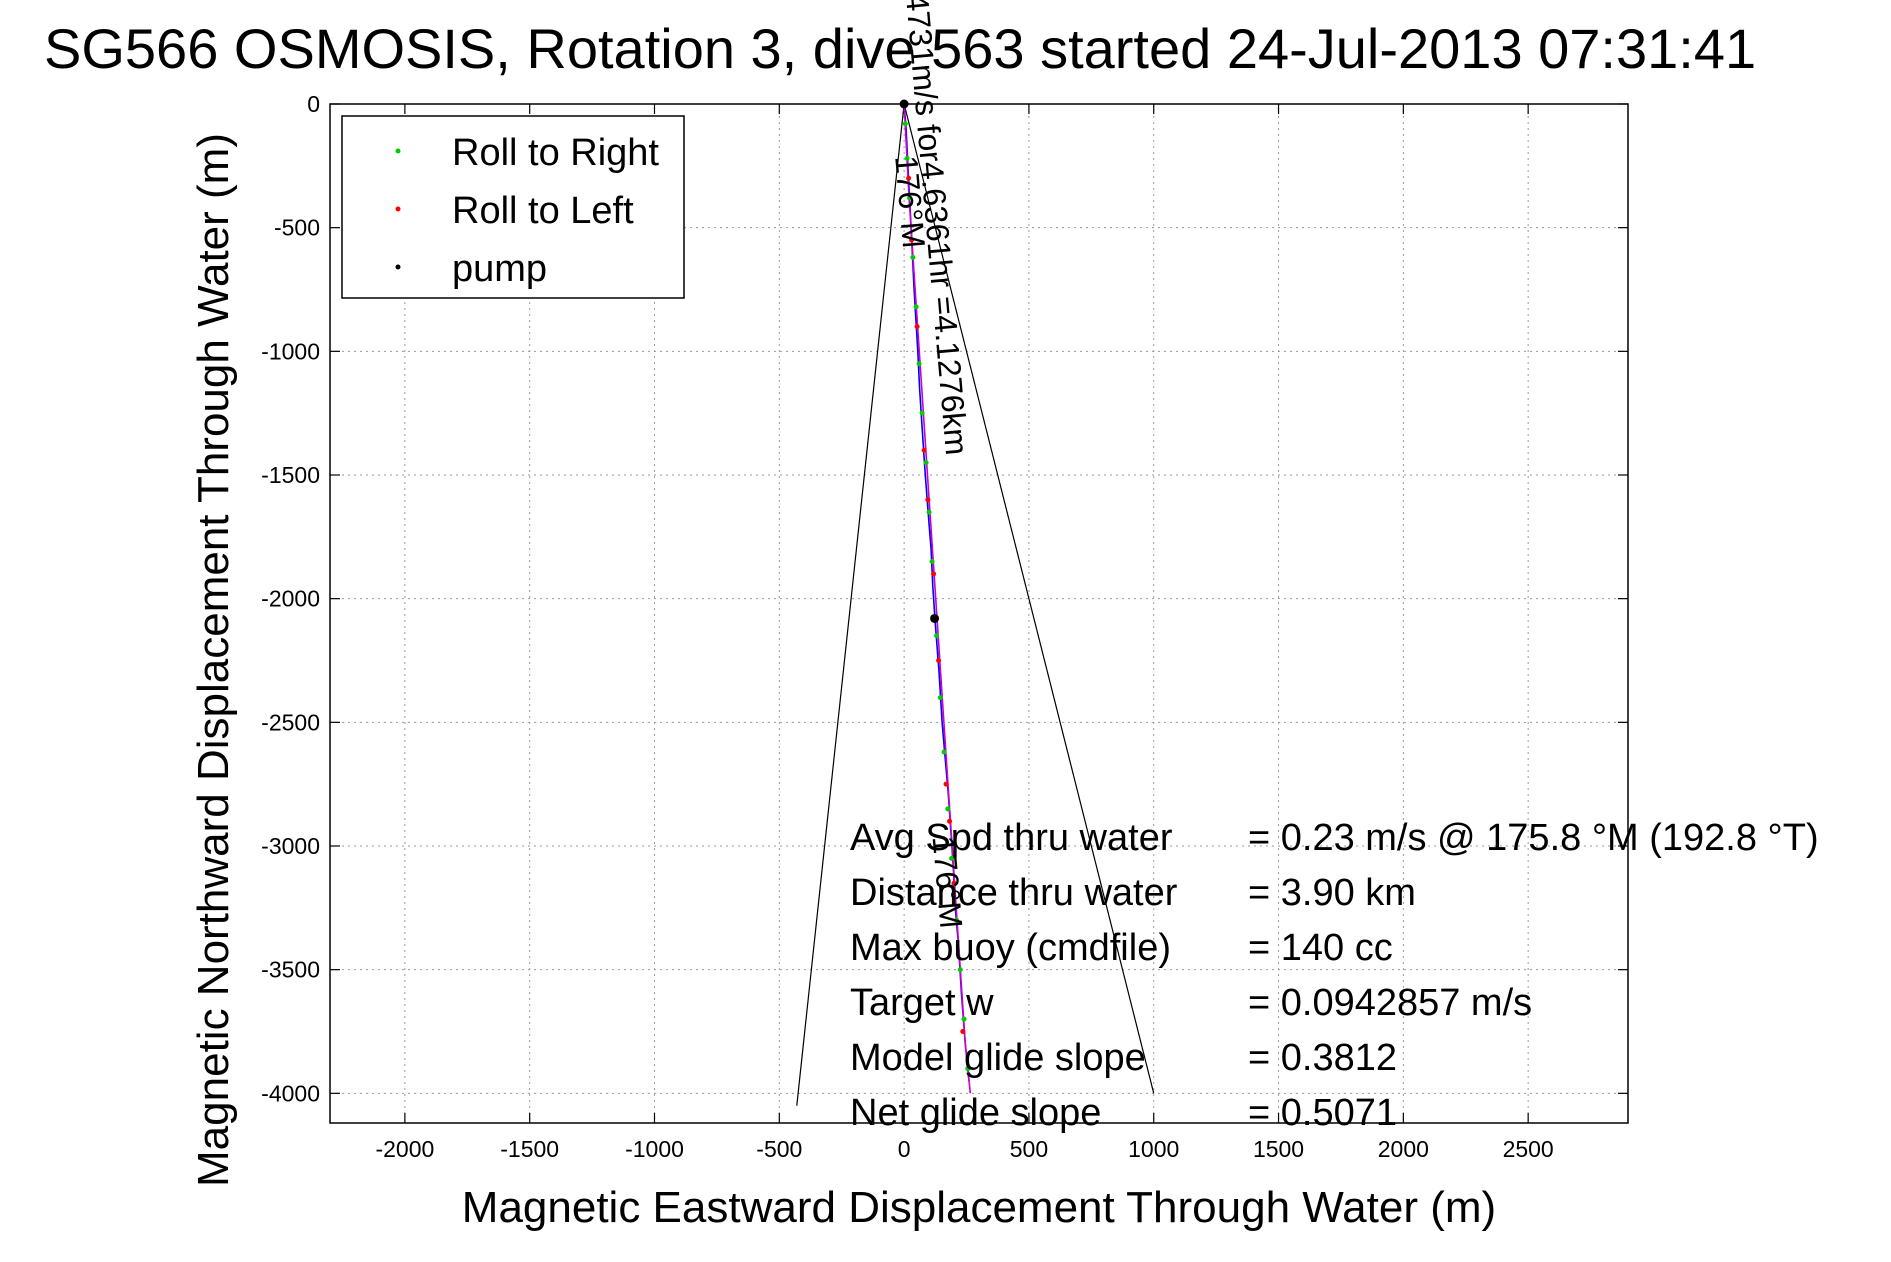 This screenshot has width=1891, height=1262. What do you see at coordinates (654, 1149) in the screenshot?
I see `x-tick-label: -1000` at bounding box center [654, 1149].